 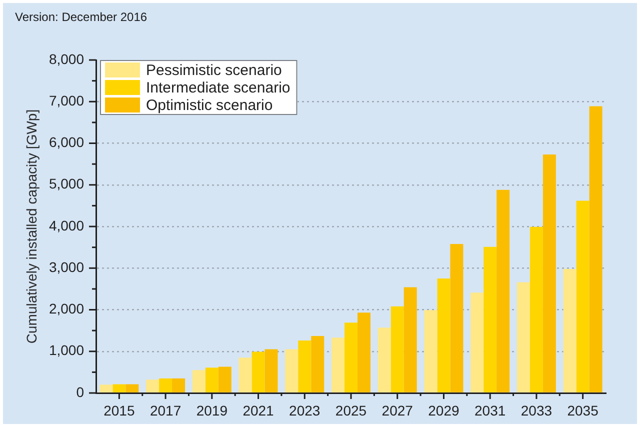 What do you see at coordinates (490, 410) in the screenshot?
I see `x-tick-label: 2031` at bounding box center [490, 410].